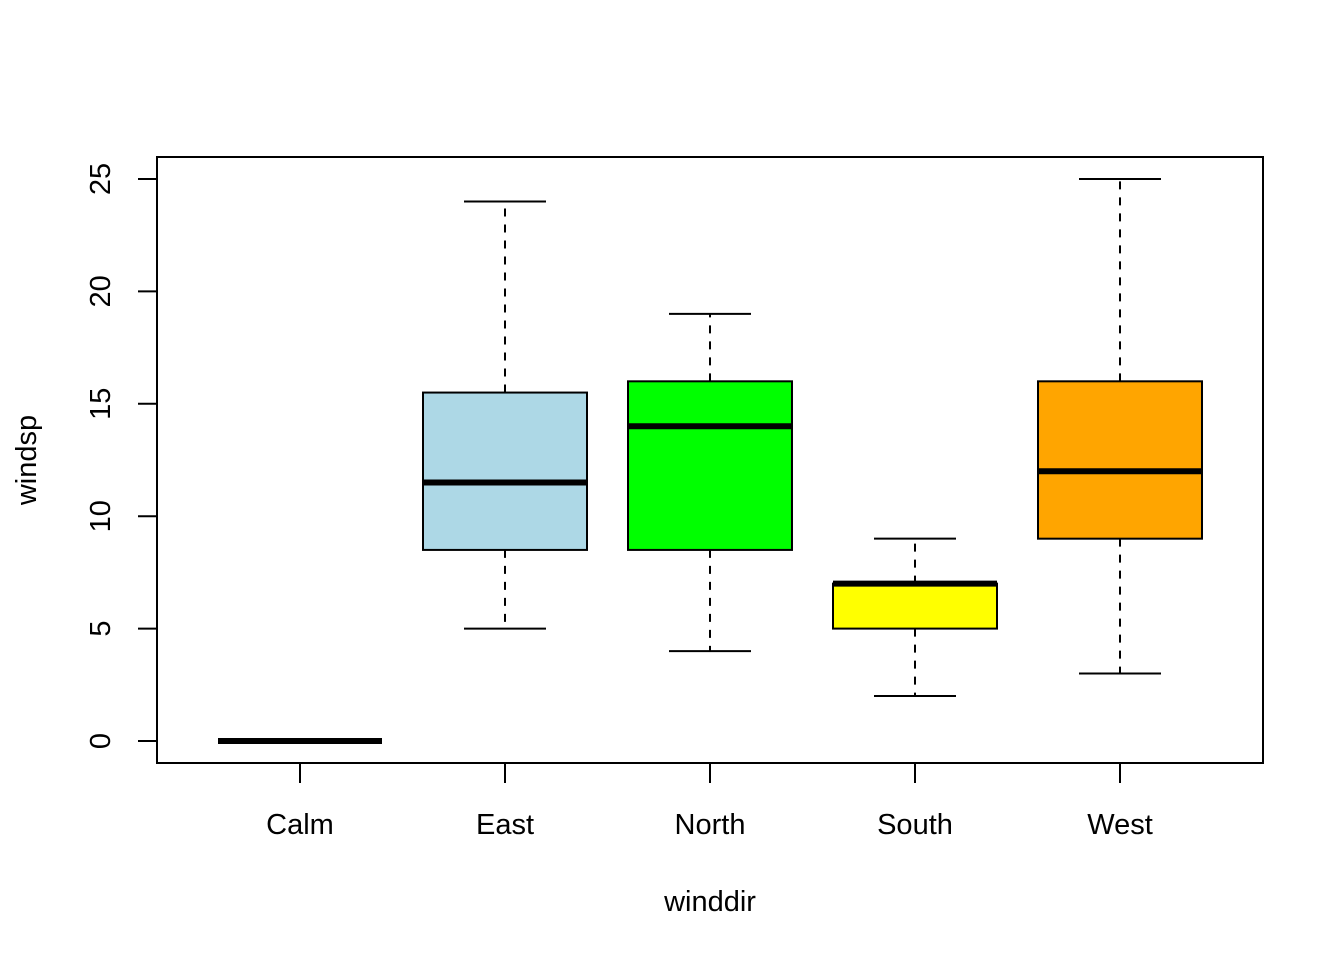 The height and width of the screenshot is (960, 1344). What do you see at coordinates (709, 902) in the screenshot?
I see `x-axis-label: winddir` at bounding box center [709, 902].